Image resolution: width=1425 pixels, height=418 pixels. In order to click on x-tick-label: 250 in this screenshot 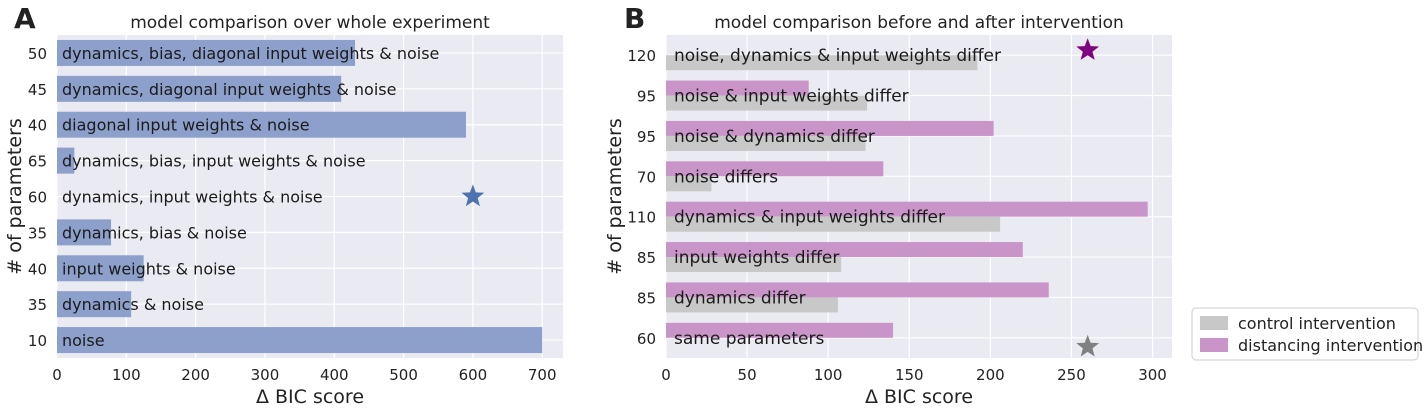, I will do `click(1071, 375)`.